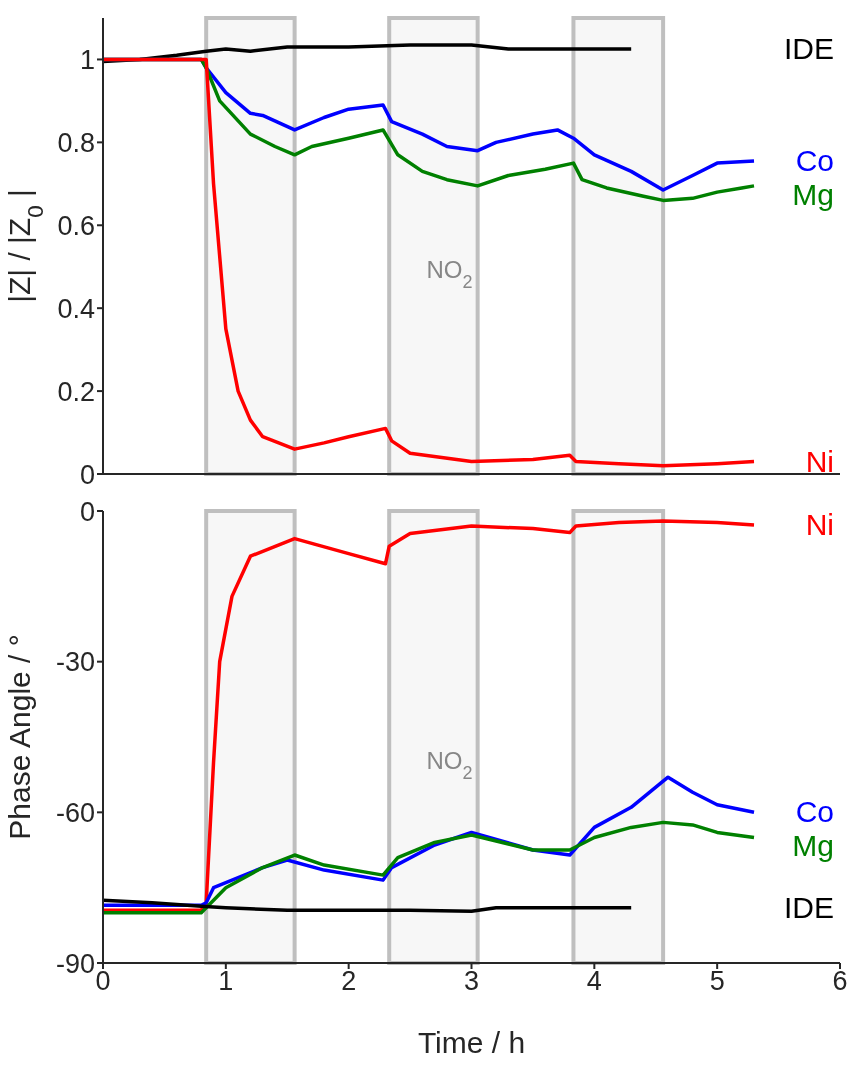  I want to click on x-axis-title: Time / h, so click(471, 1042).